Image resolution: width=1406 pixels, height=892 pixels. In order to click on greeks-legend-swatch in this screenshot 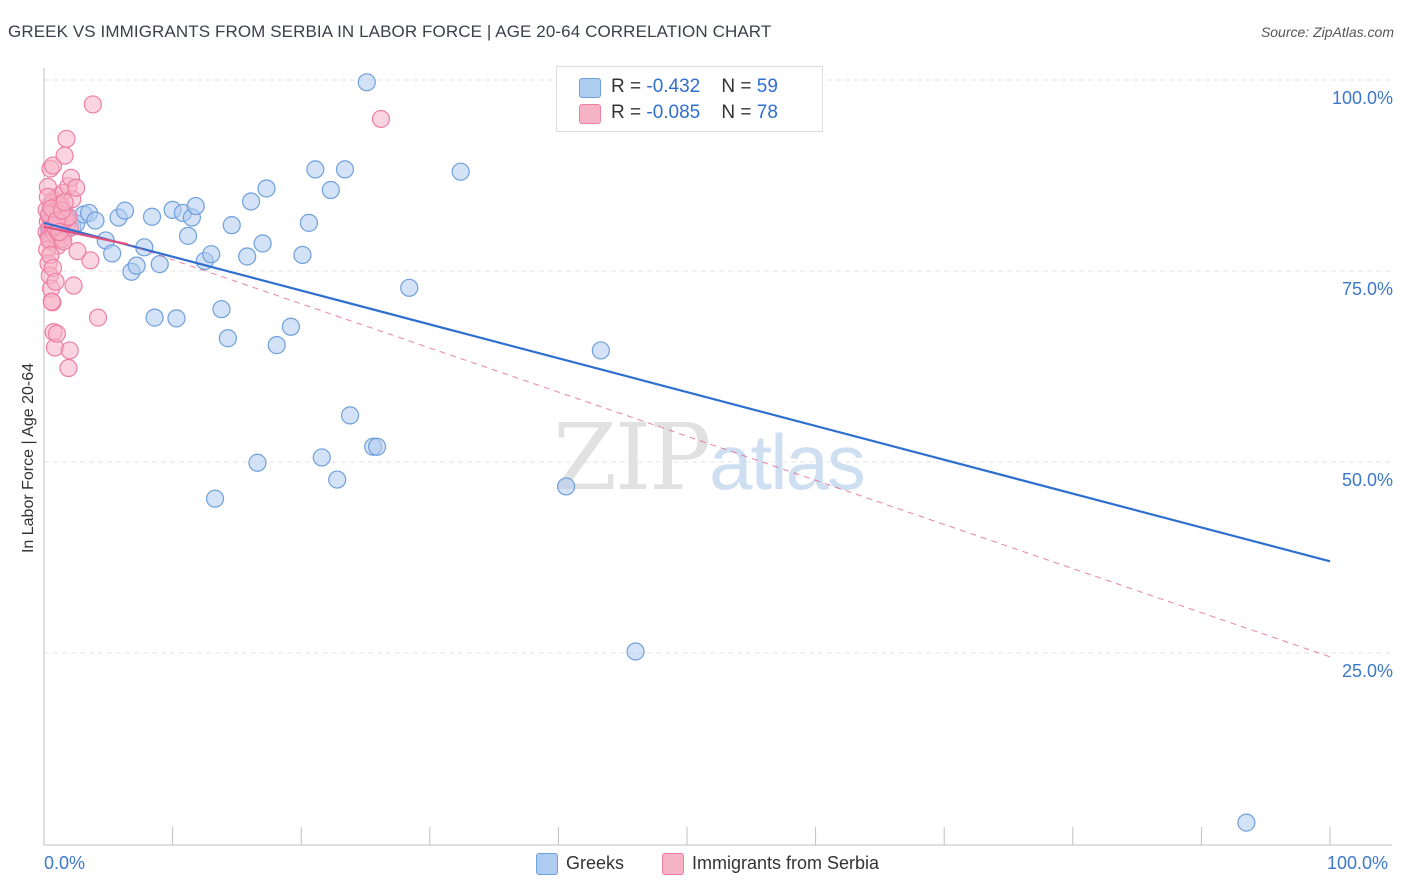, I will do `click(547, 864)`.